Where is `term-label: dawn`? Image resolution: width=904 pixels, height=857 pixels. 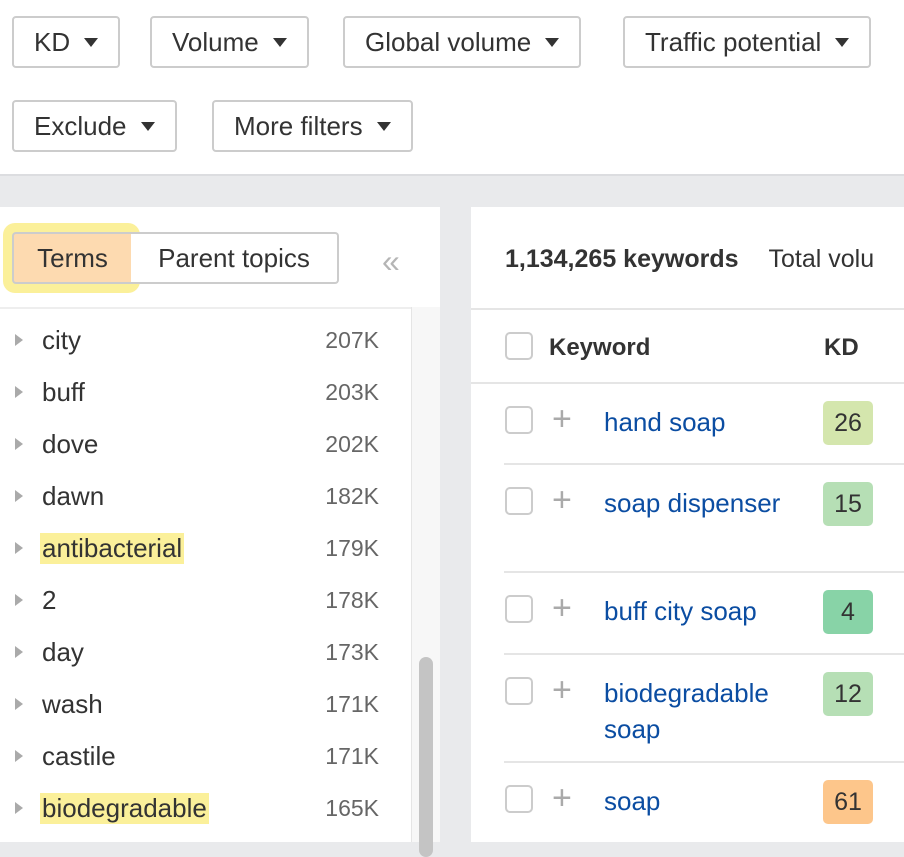
term-label: dawn is located at coordinates (73, 495).